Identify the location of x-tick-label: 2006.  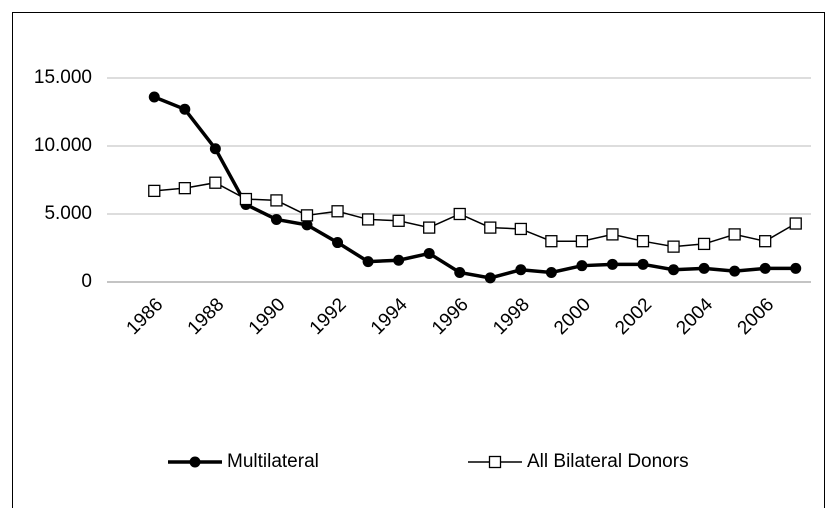
(756, 316).